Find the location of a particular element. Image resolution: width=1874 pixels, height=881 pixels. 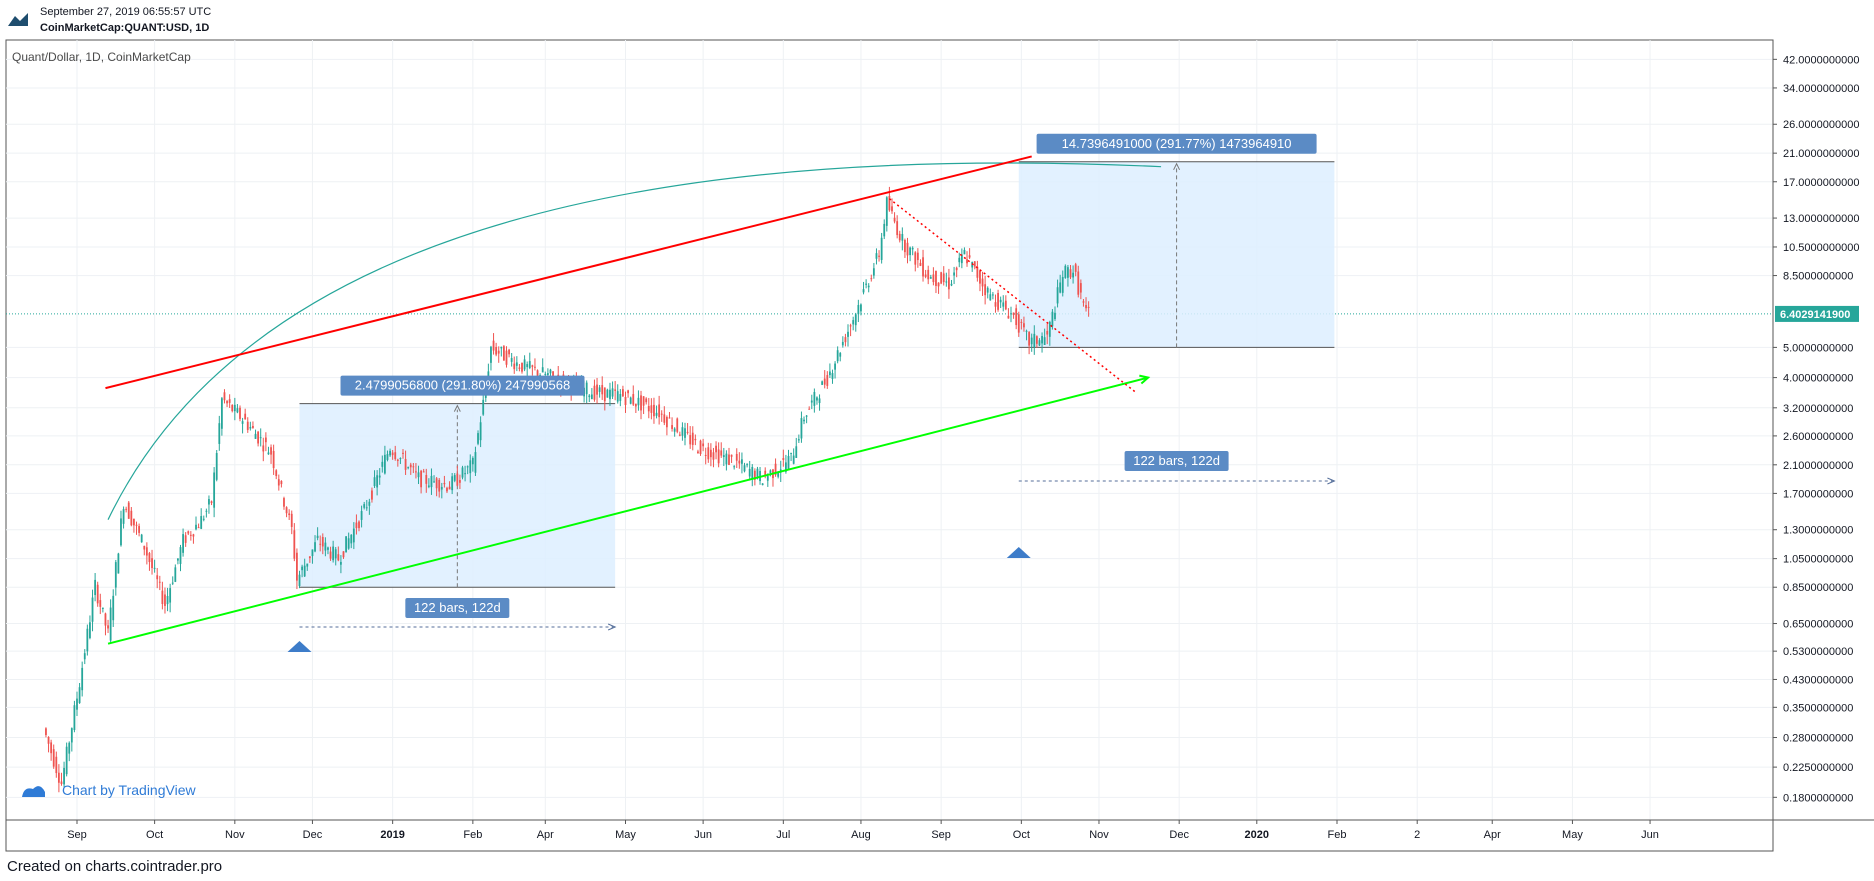

measure-2-price-label-bg is located at coordinates (1176, 143).